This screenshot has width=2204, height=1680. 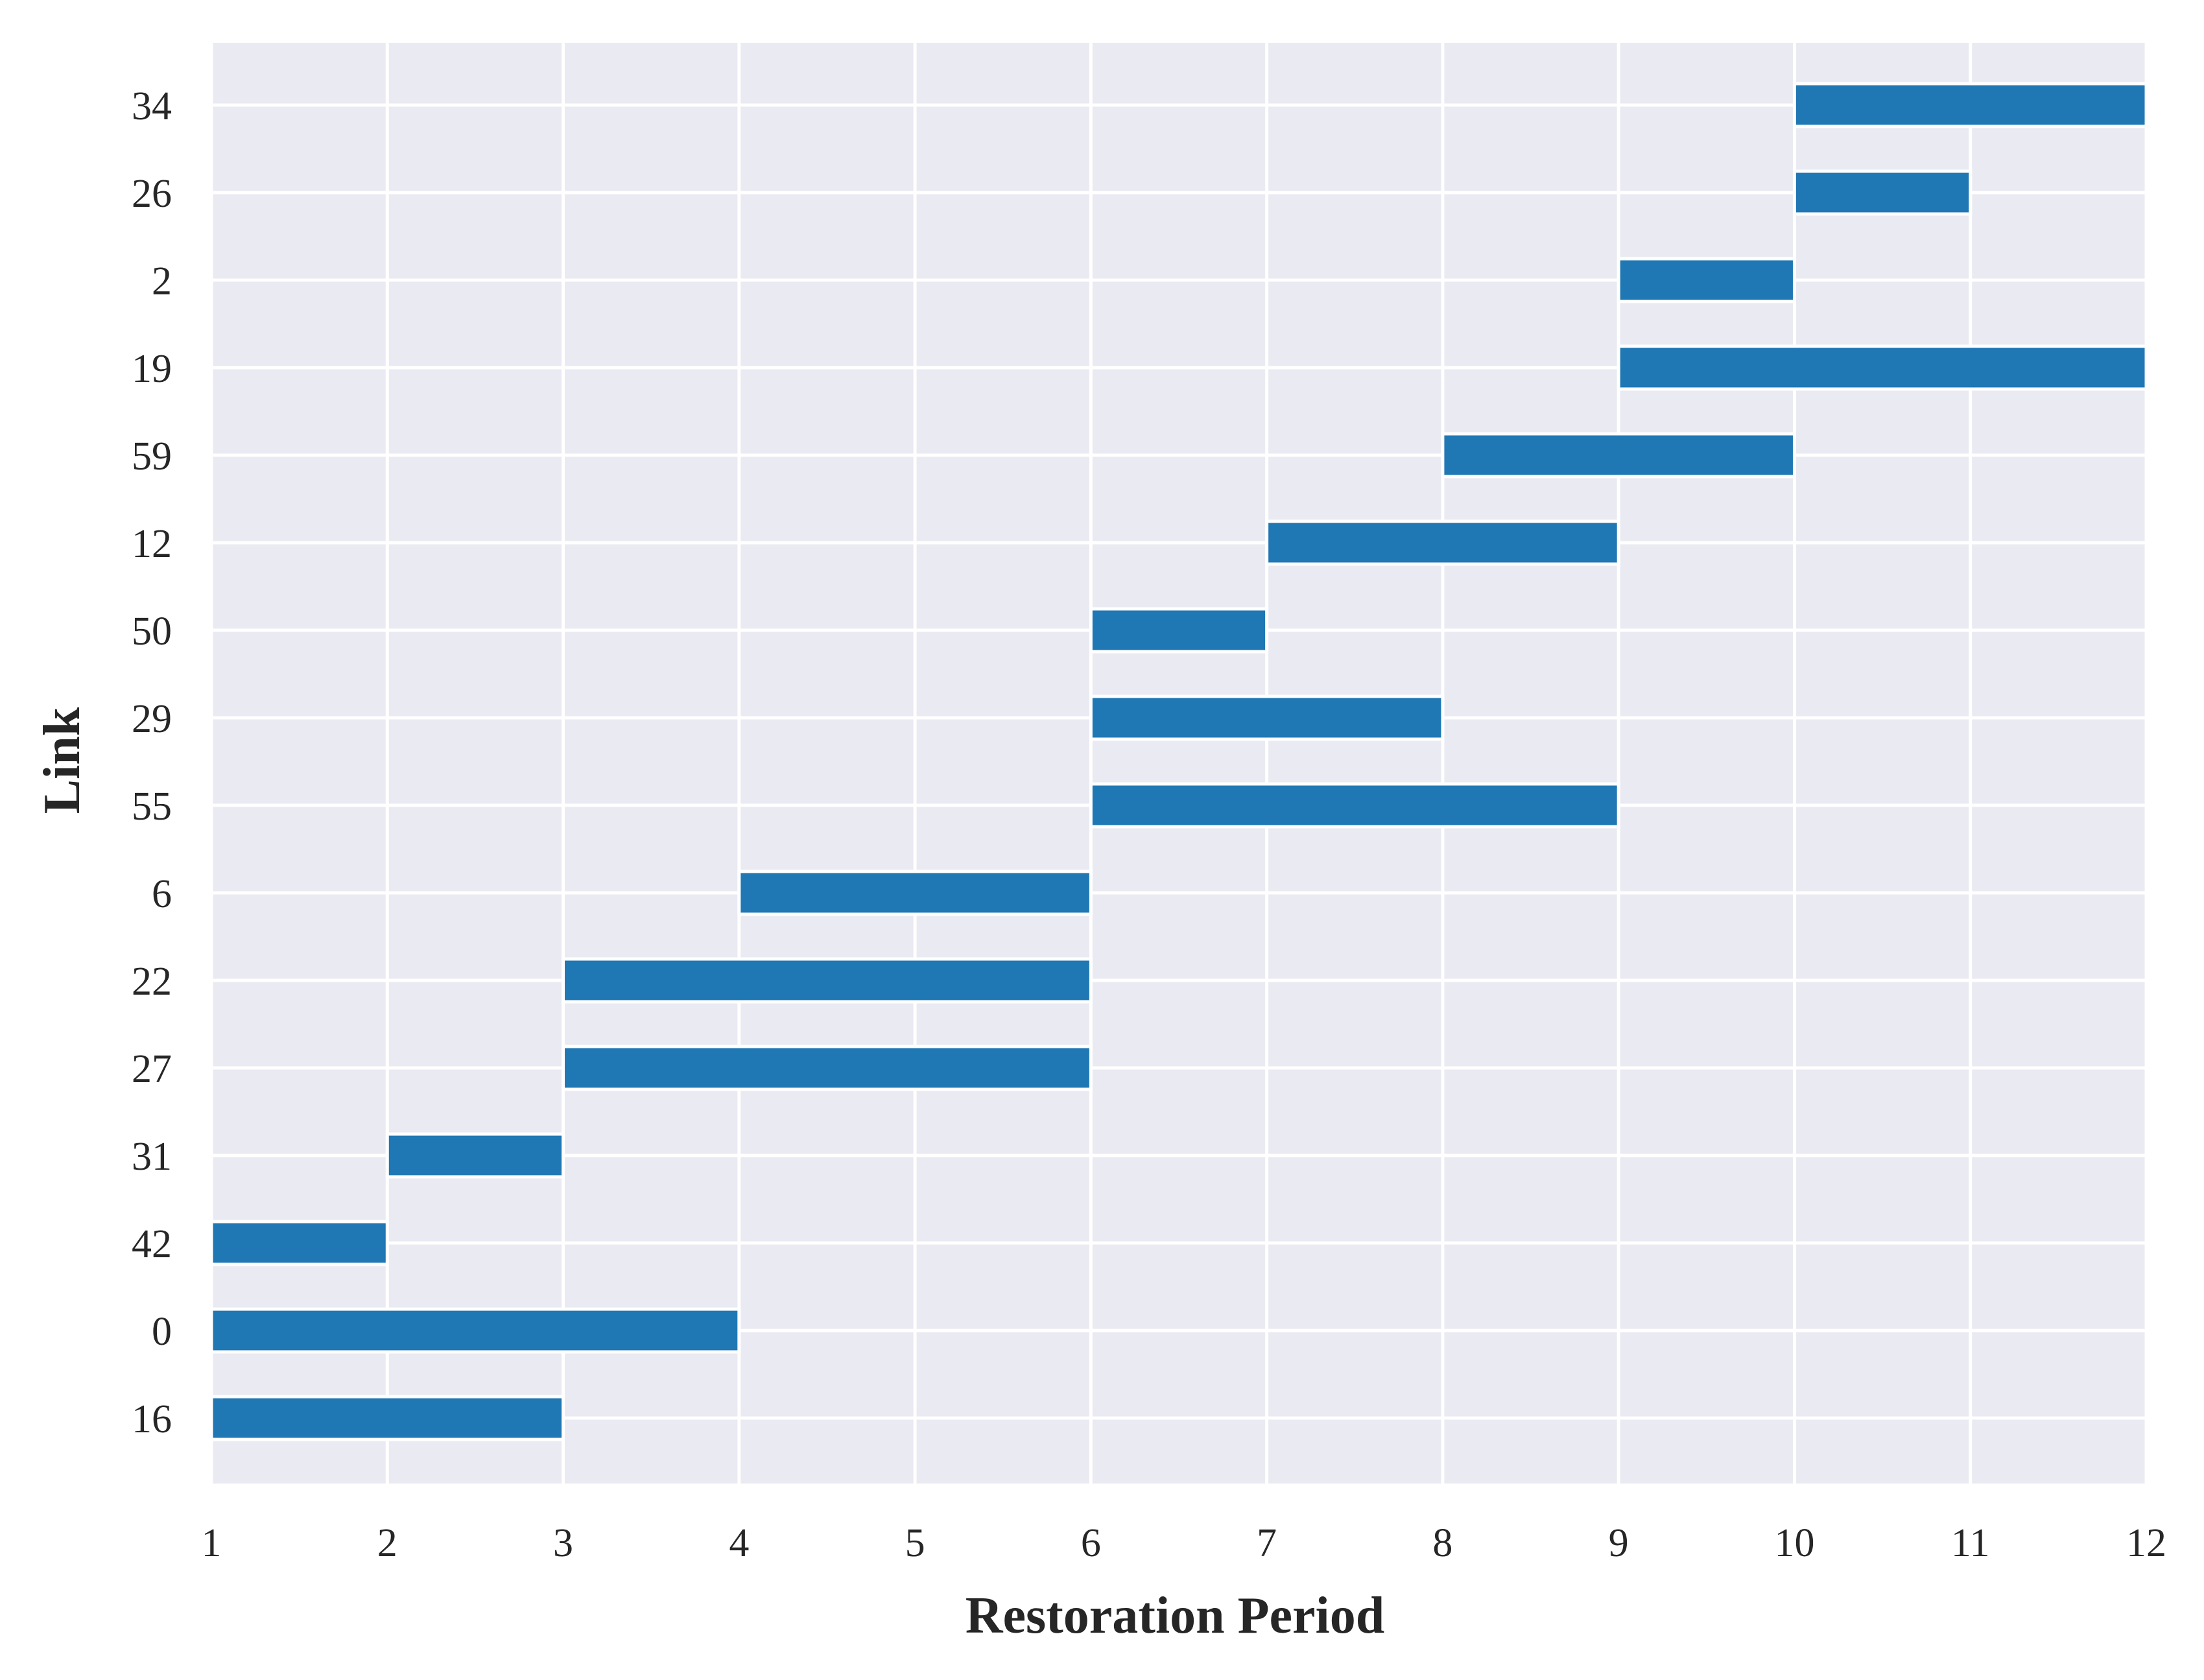 What do you see at coordinates (212, 1543) in the screenshot?
I see `x-tick-label: 1` at bounding box center [212, 1543].